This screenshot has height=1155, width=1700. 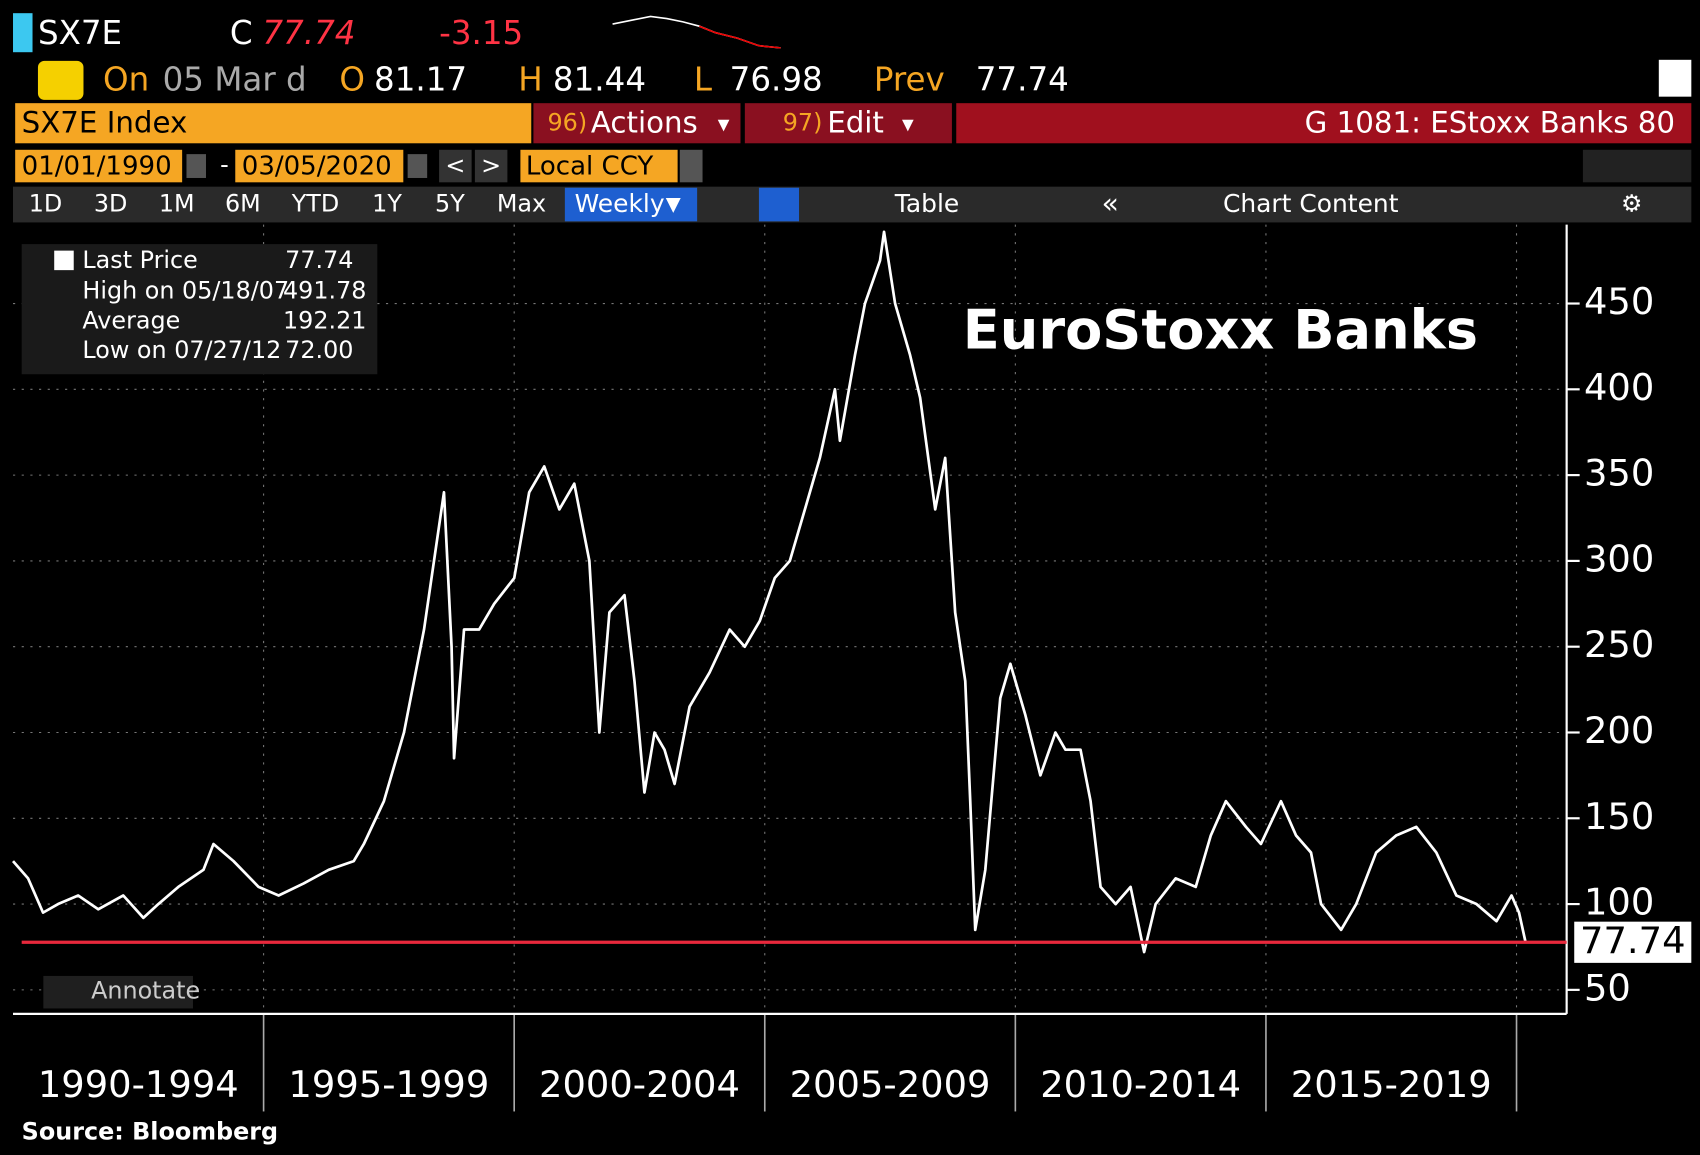 I want to click on y-tick-label: 350, so click(x=1619, y=473).